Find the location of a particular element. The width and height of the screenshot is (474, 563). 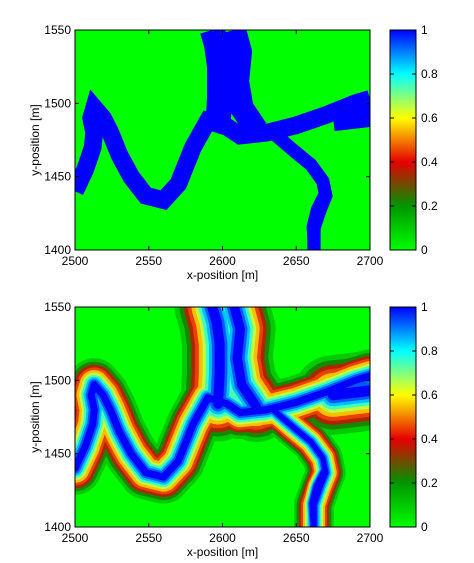

channel-1-level is located at coordinates (222, 426).